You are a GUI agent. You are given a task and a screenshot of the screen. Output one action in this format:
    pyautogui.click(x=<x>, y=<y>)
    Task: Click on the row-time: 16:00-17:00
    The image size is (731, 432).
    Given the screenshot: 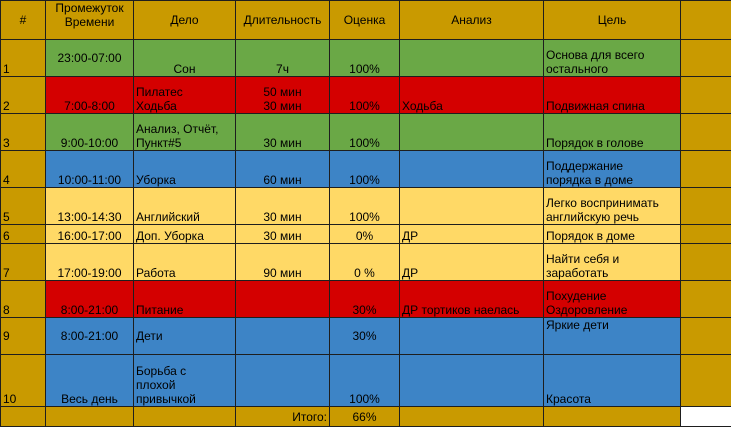 What is the action you would take?
    pyautogui.click(x=89, y=234)
    